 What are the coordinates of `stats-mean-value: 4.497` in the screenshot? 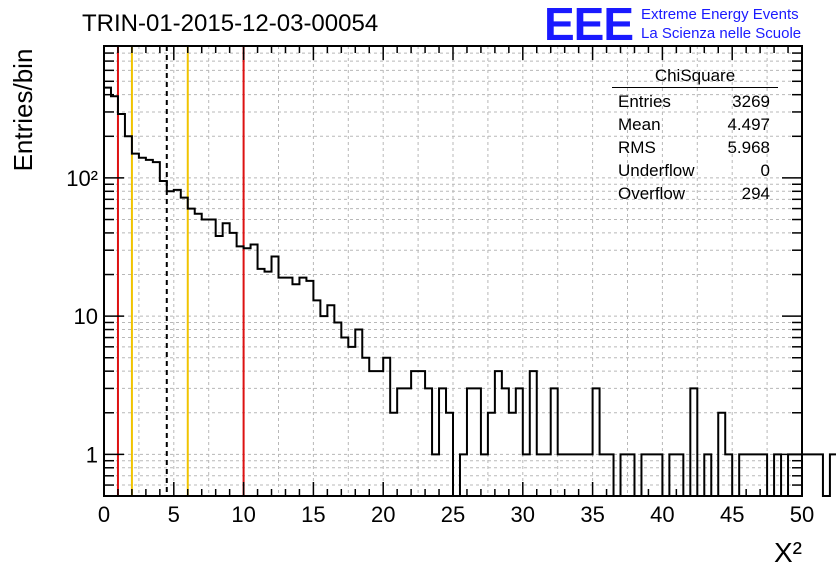 It's located at (748, 124).